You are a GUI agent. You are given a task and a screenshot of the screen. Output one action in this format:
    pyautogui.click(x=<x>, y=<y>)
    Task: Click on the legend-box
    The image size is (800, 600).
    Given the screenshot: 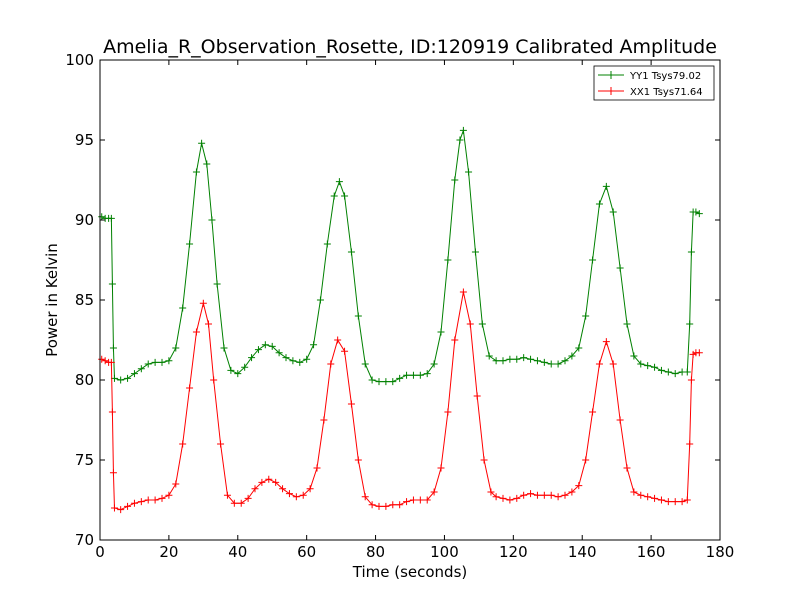 What is the action you would take?
    pyautogui.click(x=654, y=83)
    